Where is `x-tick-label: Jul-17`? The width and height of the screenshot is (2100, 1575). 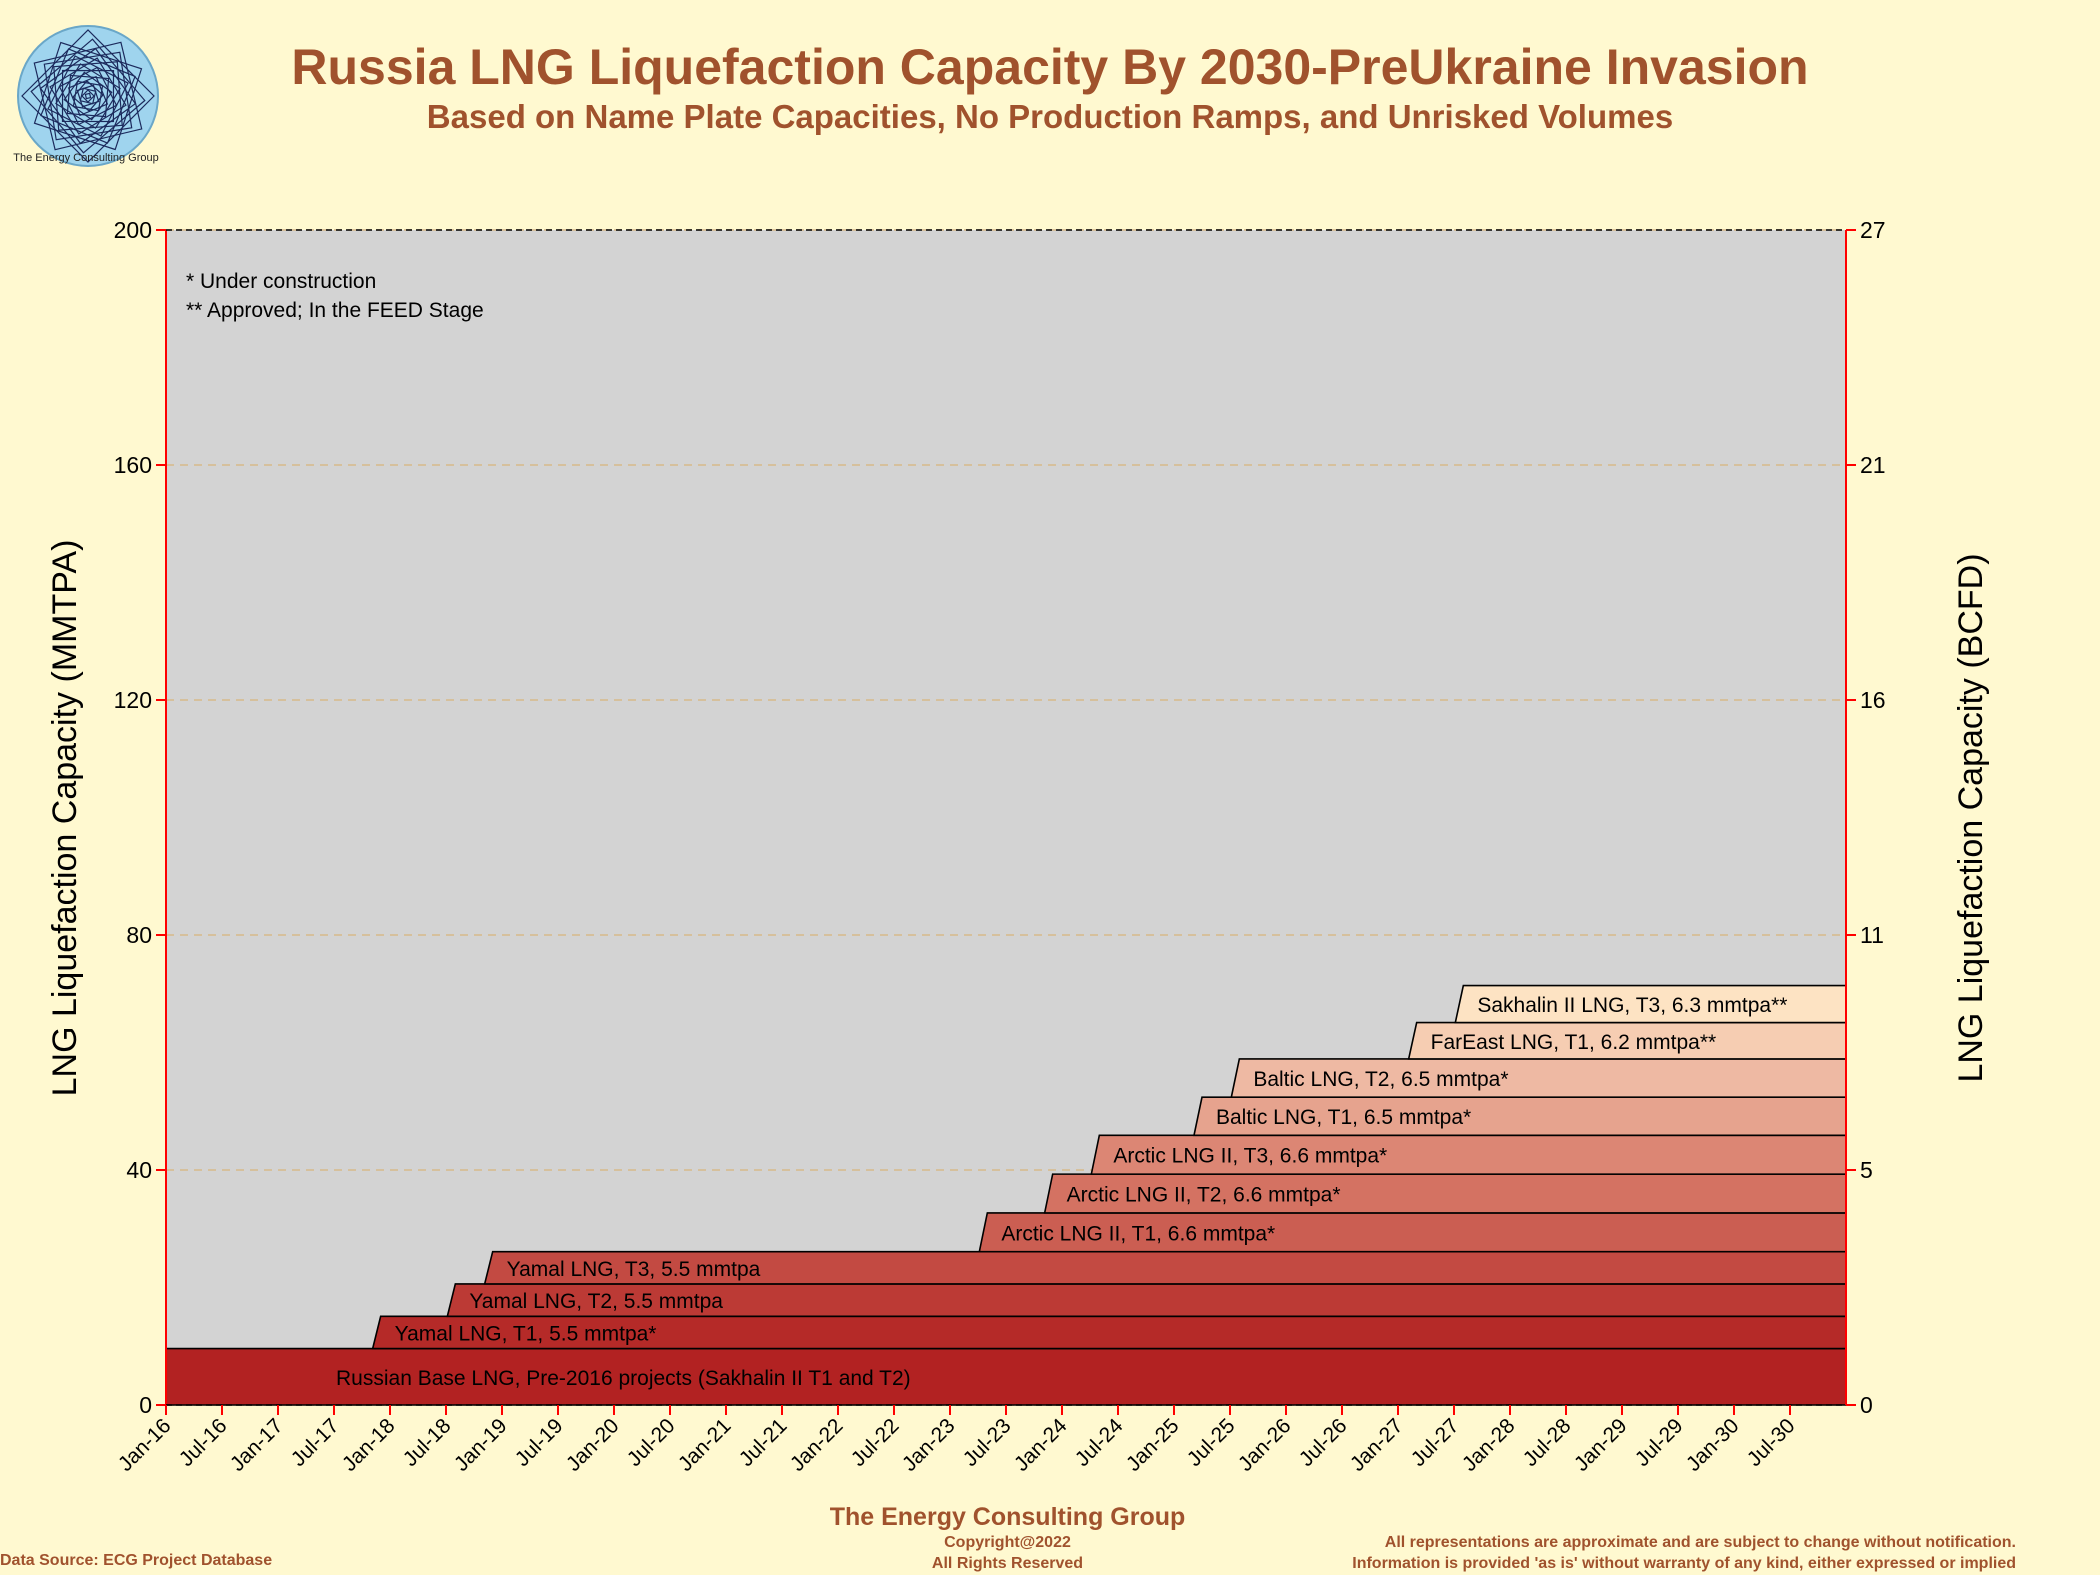
x-tick-label: Jul-17 is located at coordinates (315, 1442).